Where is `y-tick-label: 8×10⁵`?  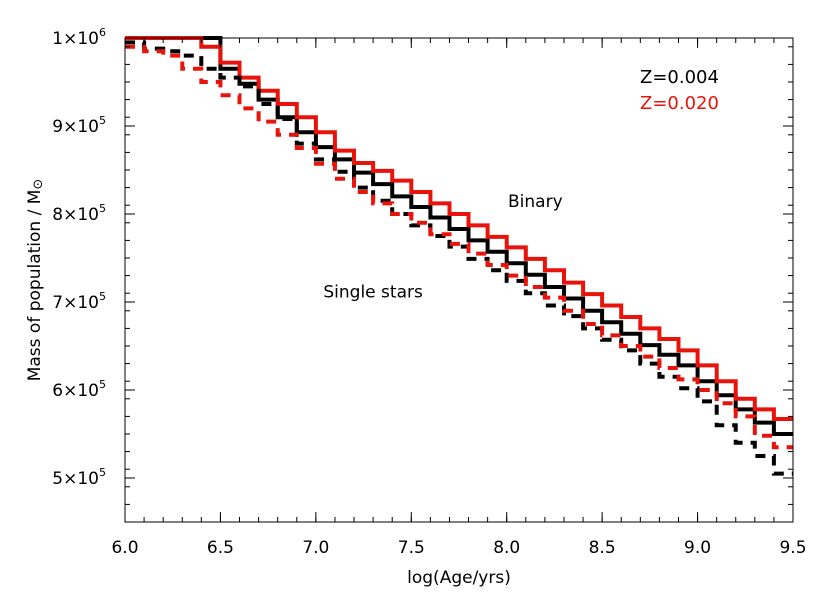
y-tick-label: 8×10⁵ is located at coordinates (79, 213).